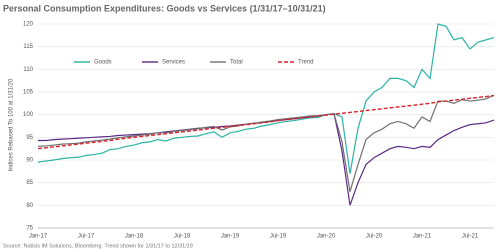 This screenshot has width=500, height=252. What do you see at coordinates (236, 63) in the screenshot?
I see `legend-label: Total` at bounding box center [236, 63].